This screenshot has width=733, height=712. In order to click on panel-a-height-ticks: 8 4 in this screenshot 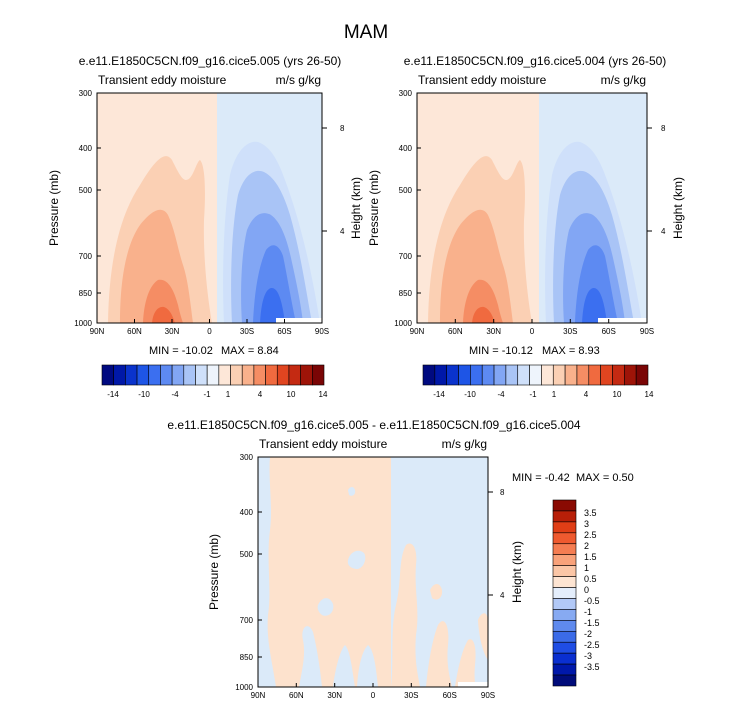, I will do `click(333, 180)`.